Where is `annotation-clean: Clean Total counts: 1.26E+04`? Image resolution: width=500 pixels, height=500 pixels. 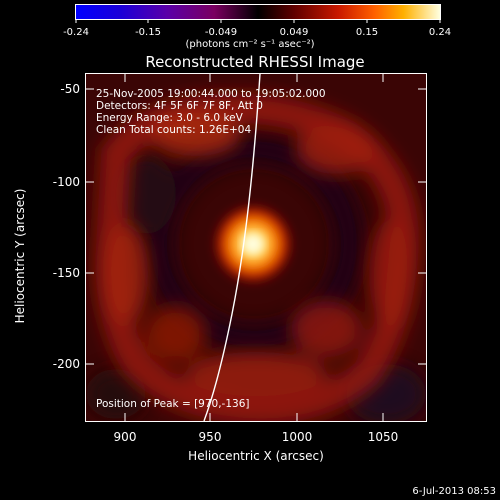
annotation-clean: Clean Total counts: 1.26E+04 is located at coordinates (174, 130).